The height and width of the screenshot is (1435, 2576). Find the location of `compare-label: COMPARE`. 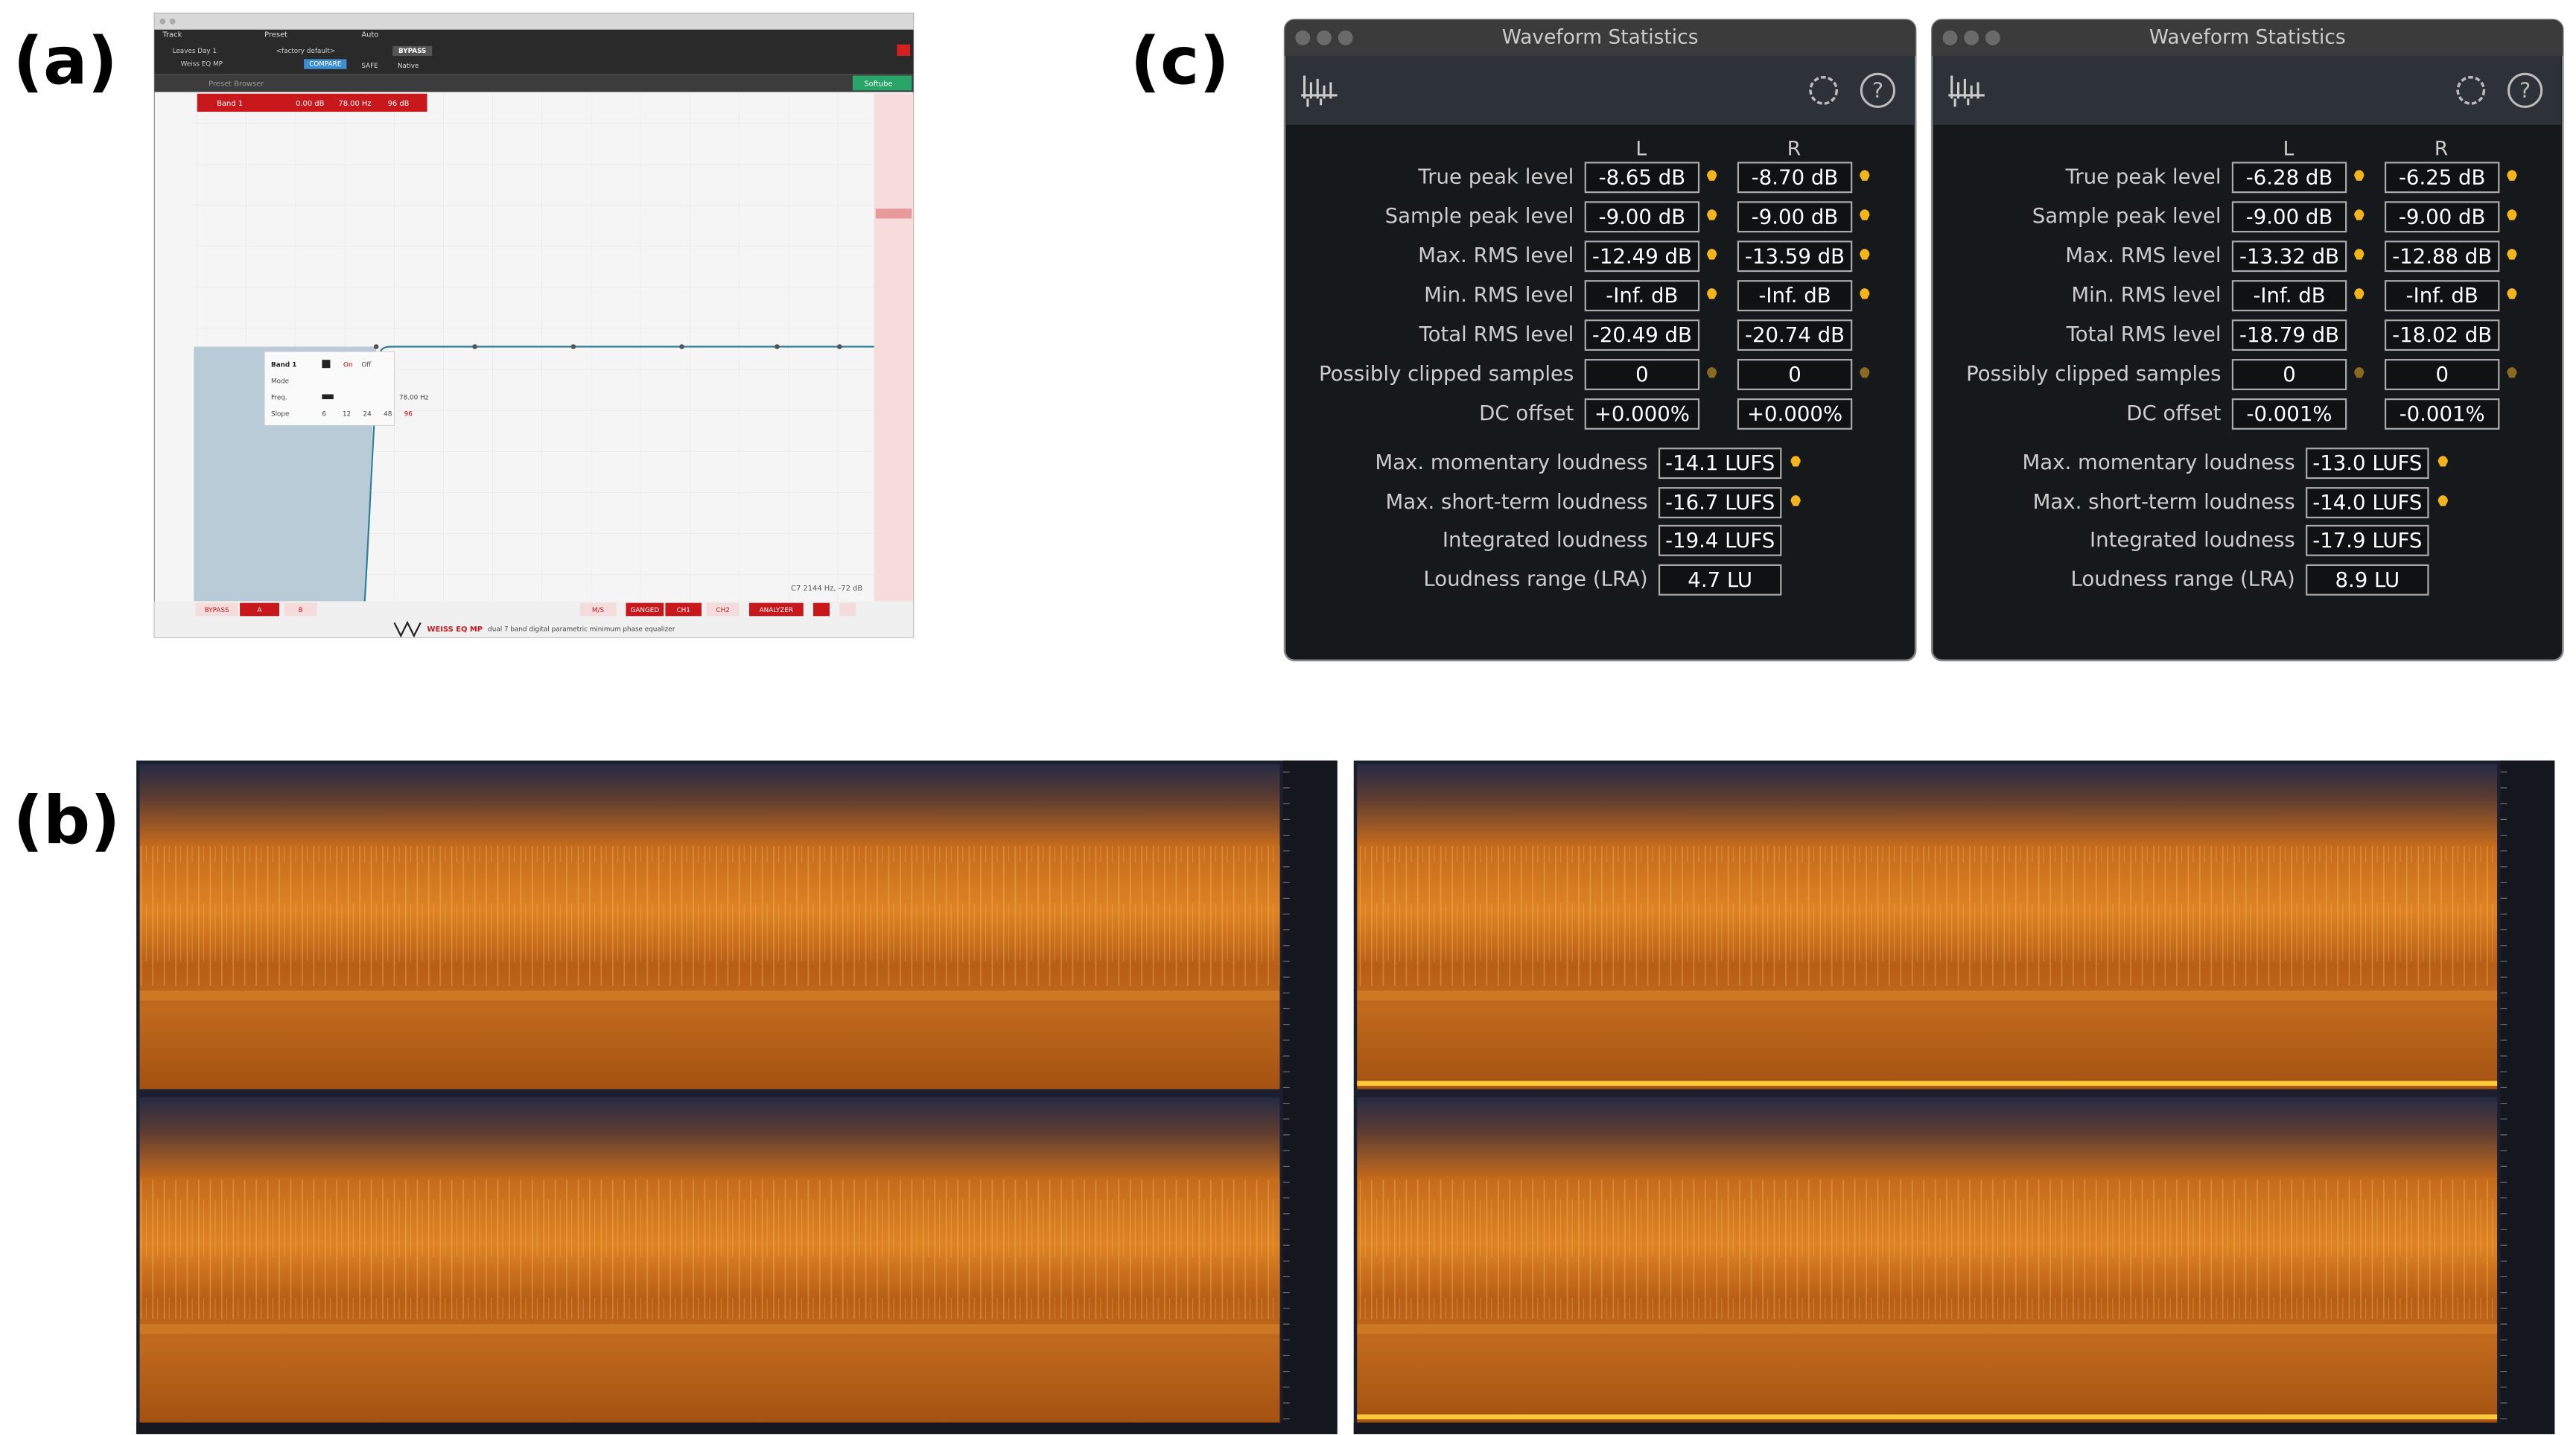

compare-label: COMPARE is located at coordinates (325, 65).